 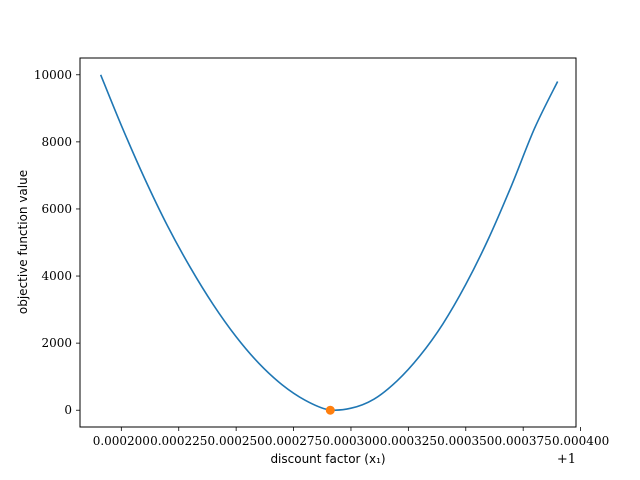 I want to click on minimum-point-marker, so click(x=330, y=410).